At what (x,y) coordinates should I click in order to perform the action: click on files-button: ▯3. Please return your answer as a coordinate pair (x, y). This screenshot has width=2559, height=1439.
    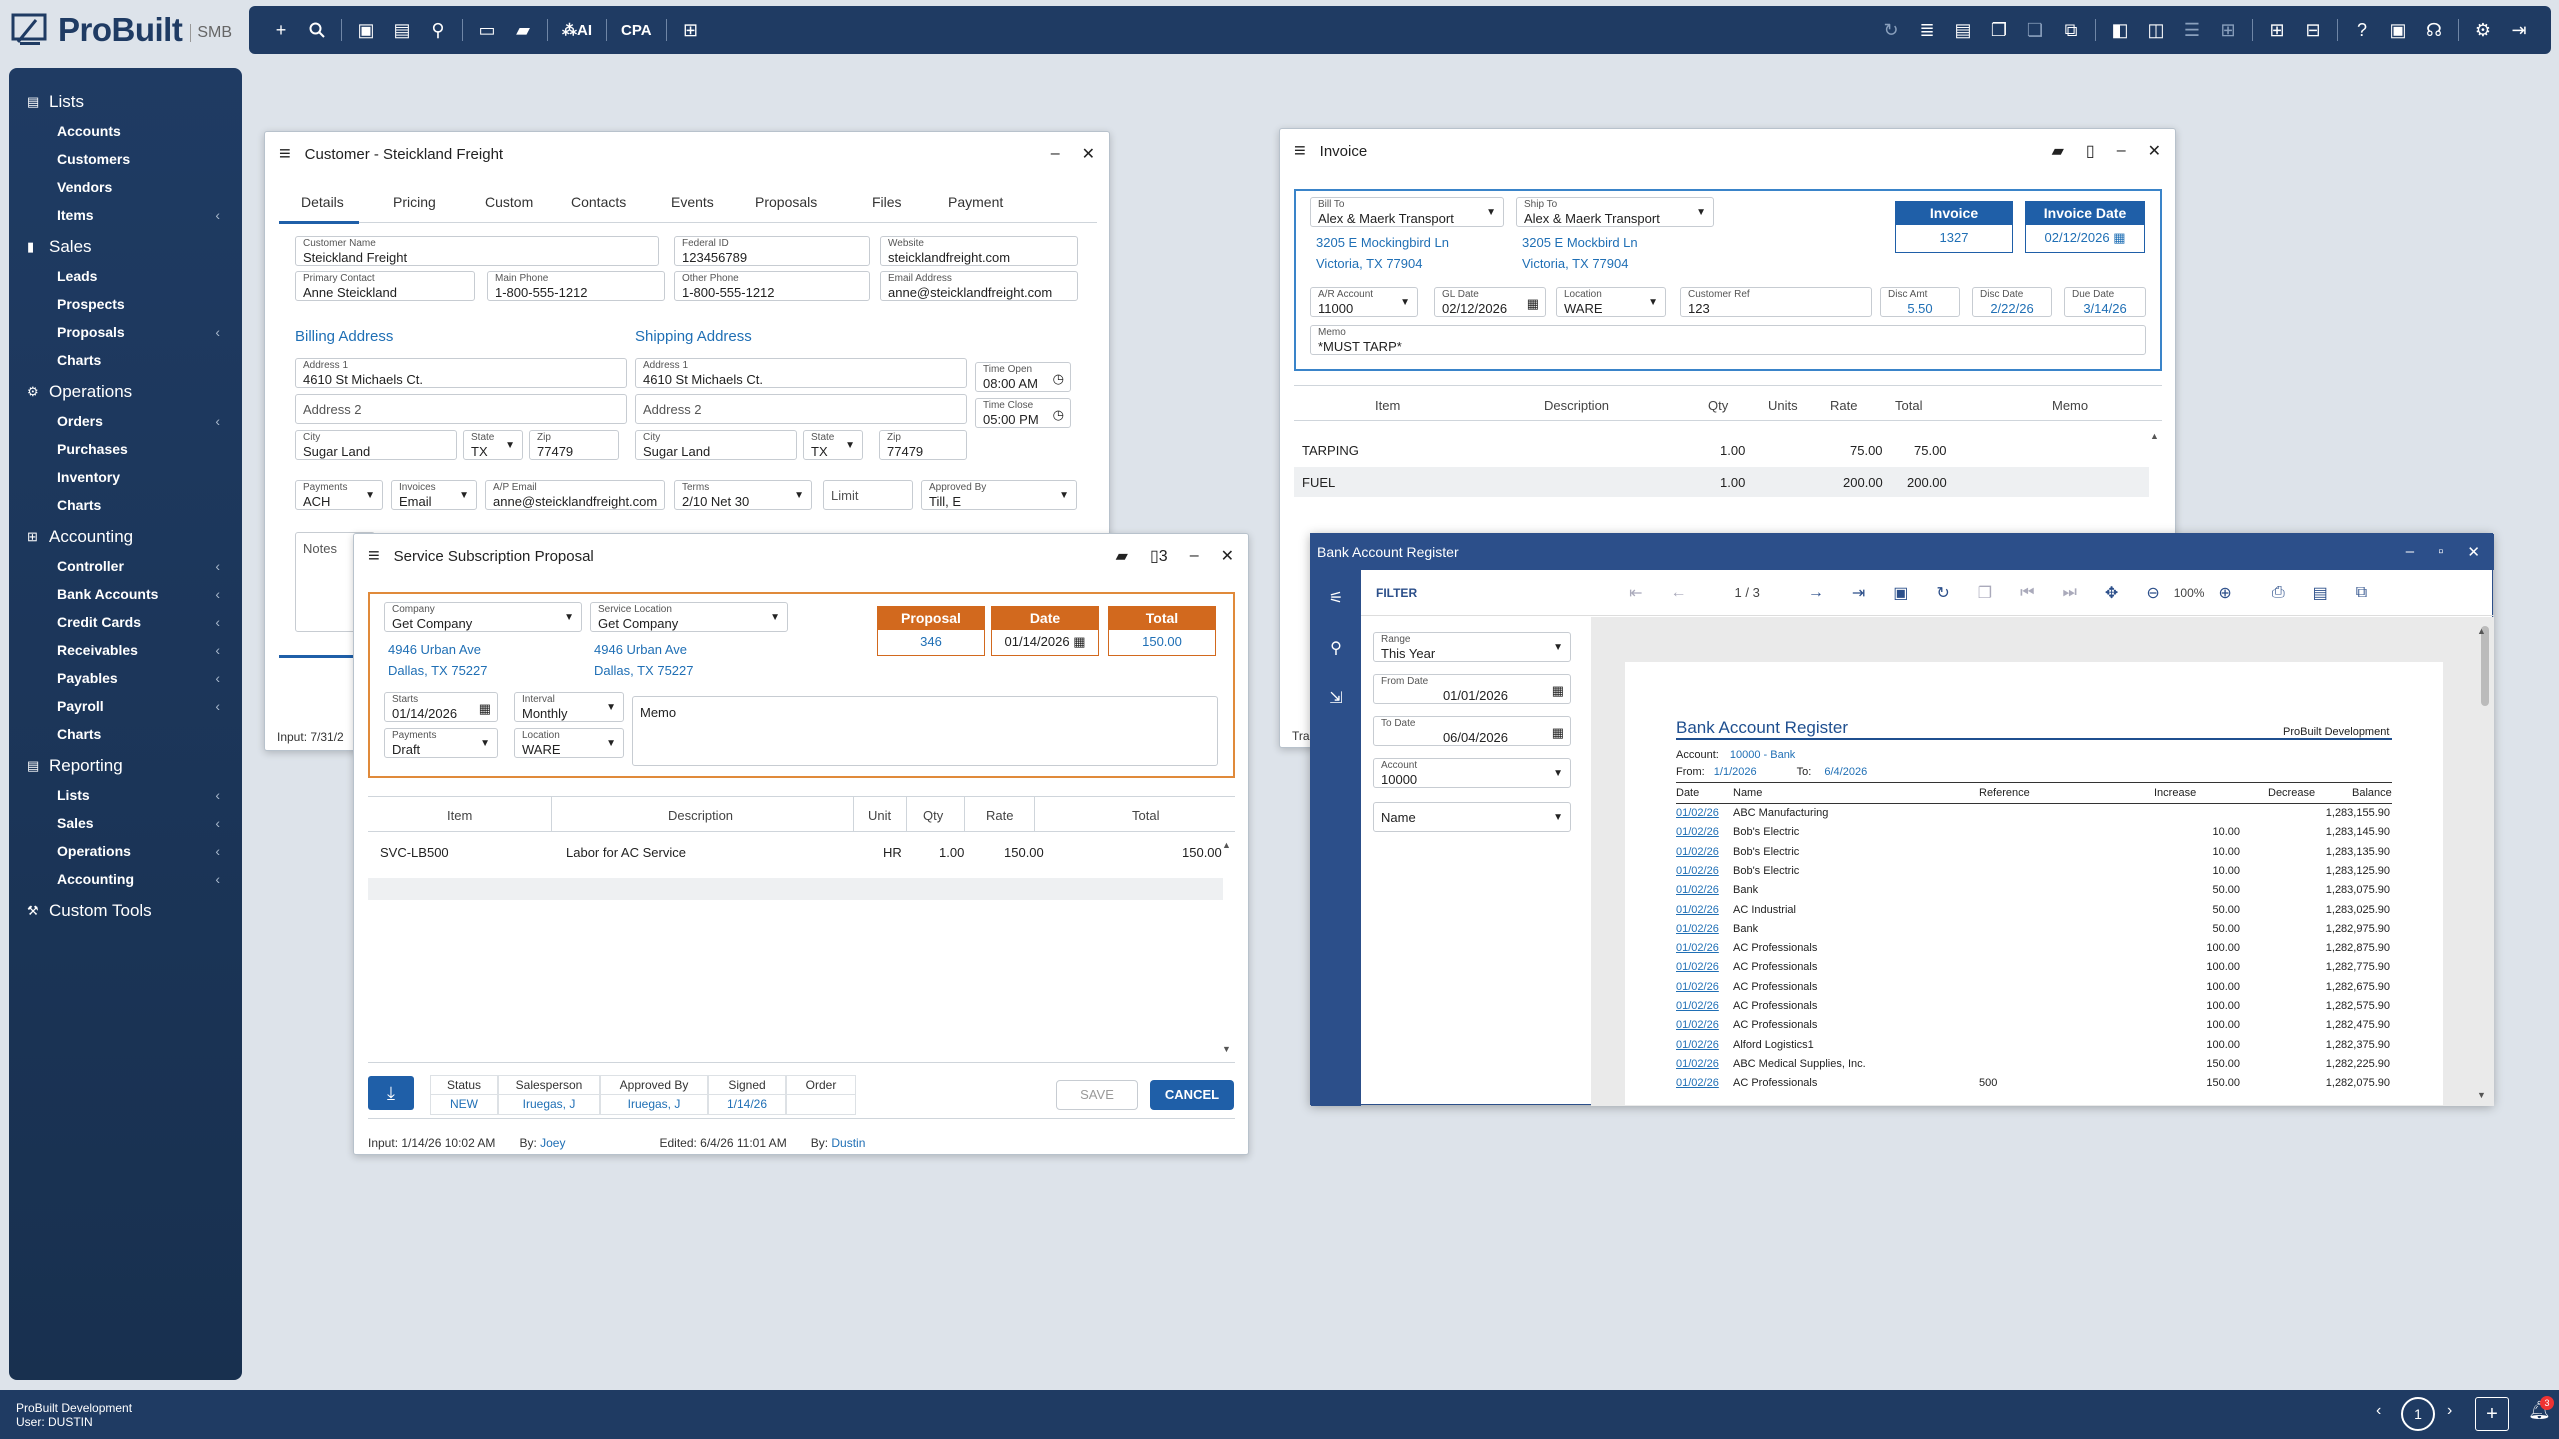
    Looking at the image, I should click on (1158, 556).